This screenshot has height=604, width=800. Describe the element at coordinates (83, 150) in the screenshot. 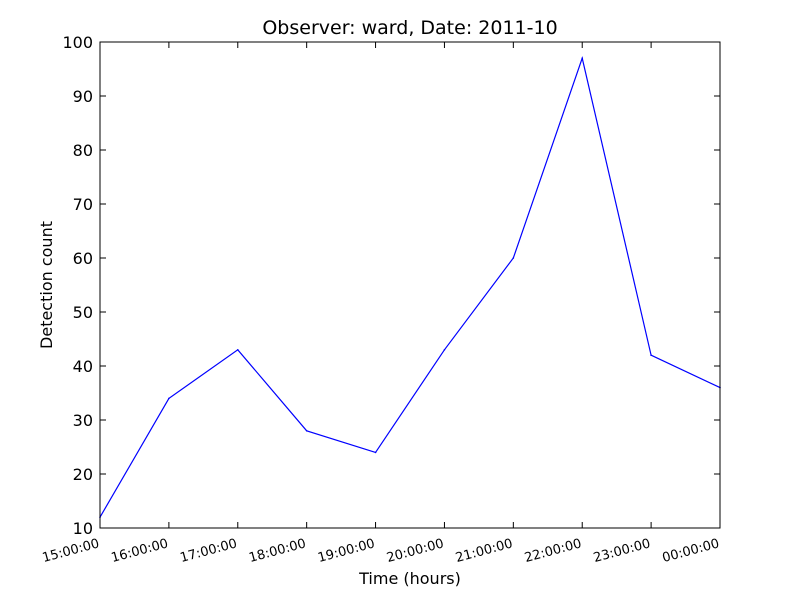

I see `y-tick-label: 80` at that location.